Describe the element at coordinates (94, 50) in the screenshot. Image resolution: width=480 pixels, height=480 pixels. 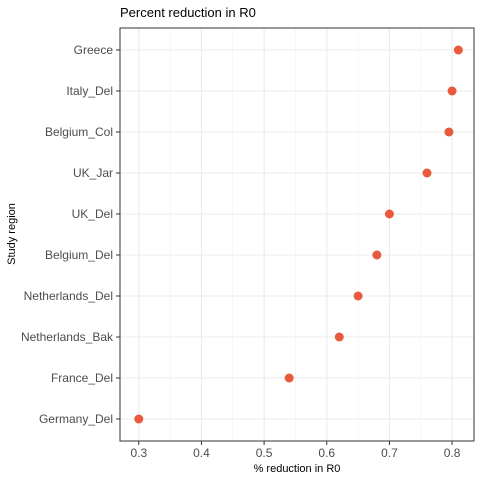
I see `y-tick-label: Greece` at that location.